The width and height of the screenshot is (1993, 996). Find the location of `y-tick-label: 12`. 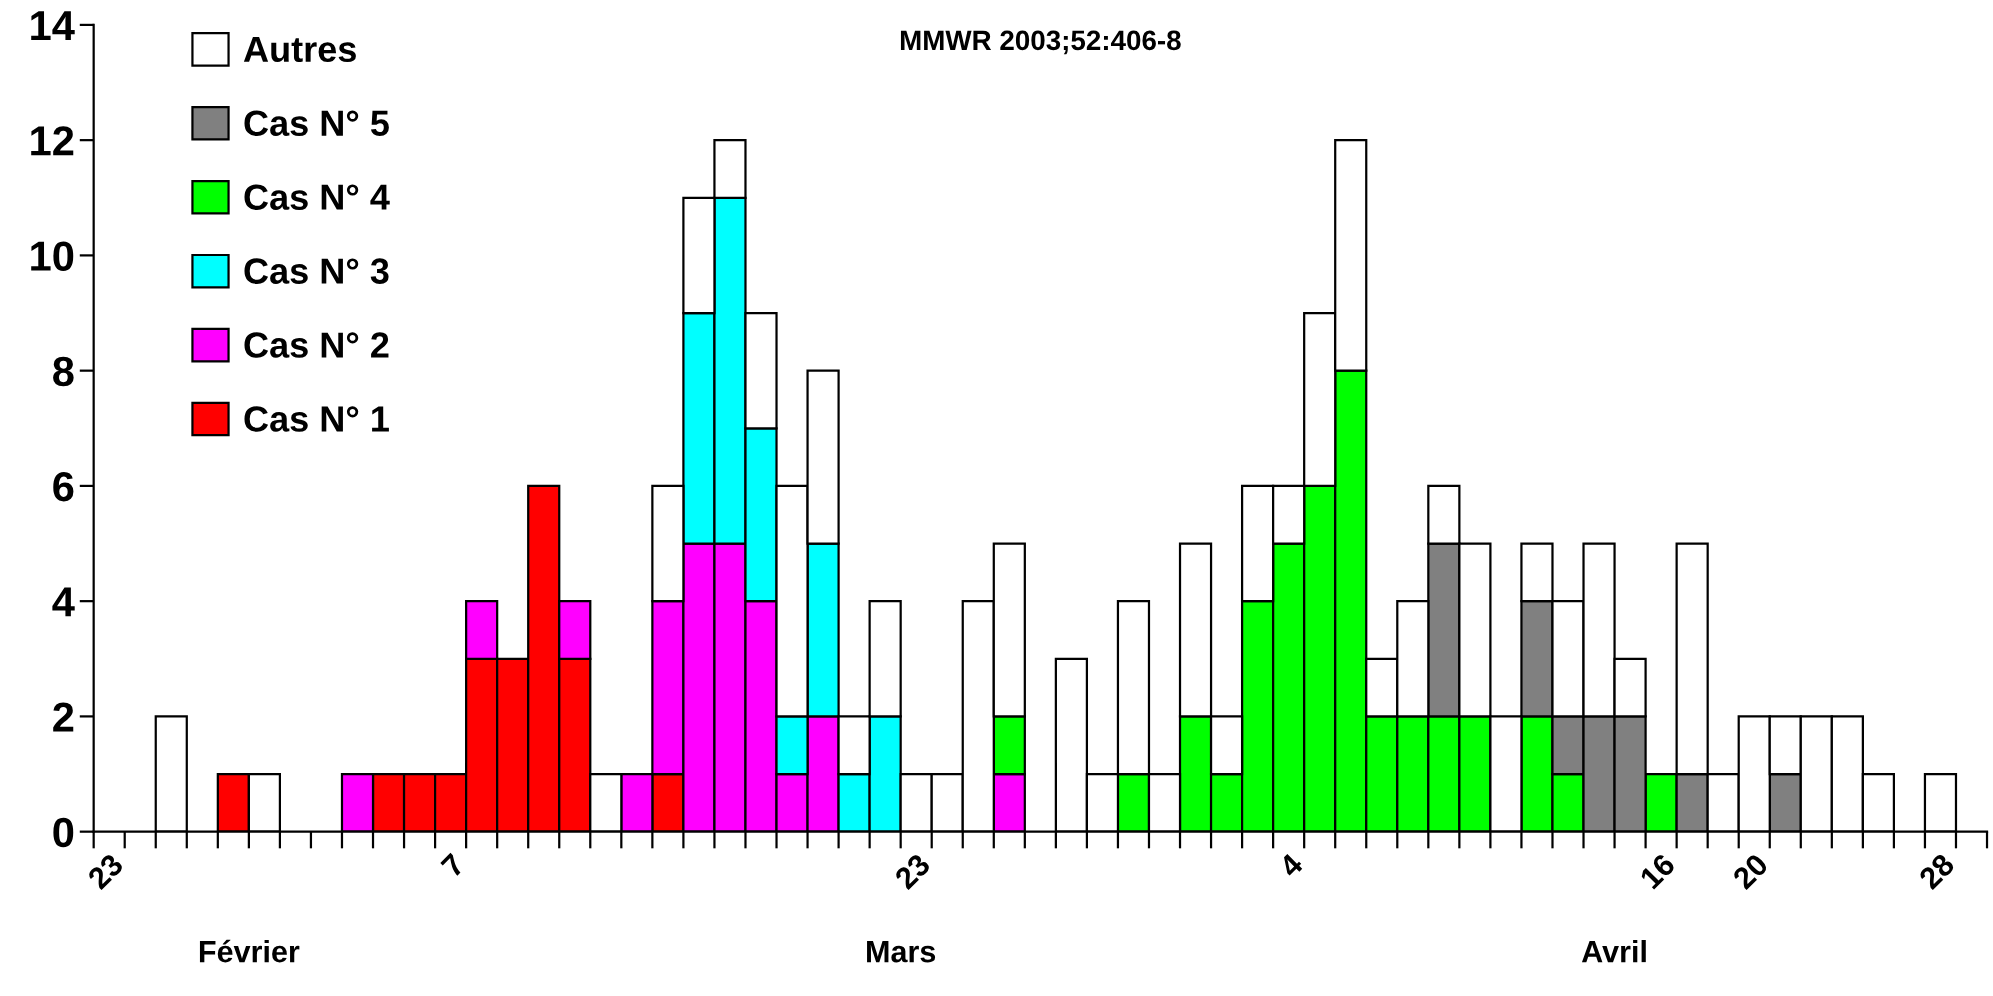

y-tick-label: 12 is located at coordinates (52, 141).